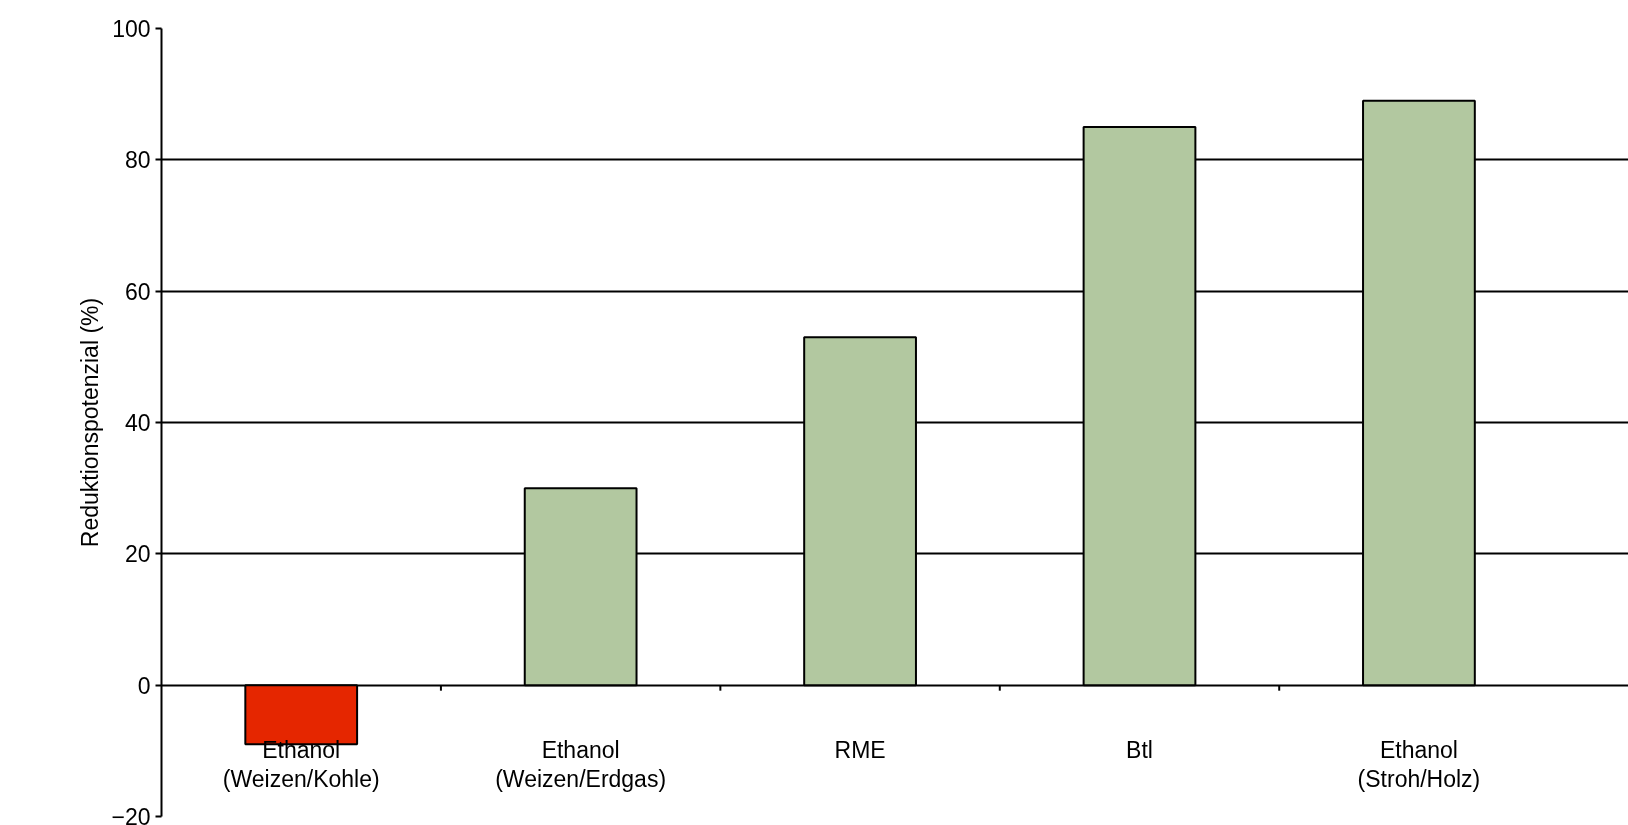  Describe the element at coordinates (144, 685) in the screenshot. I see `y-tick-label: 0` at that location.